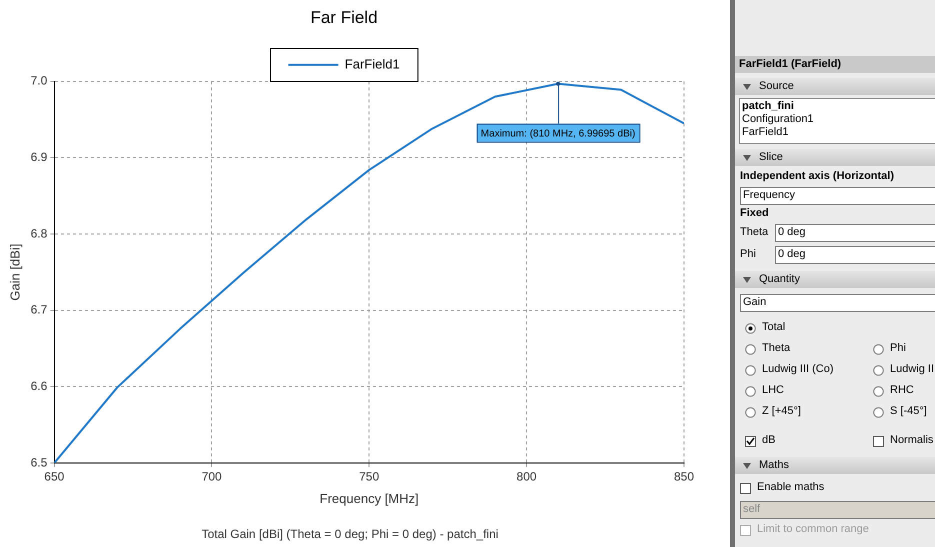 This screenshot has height=547, width=935. What do you see at coordinates (39, 309) in the screenshot?
I see `y-tick-label: 6.7` at bounding box center [39, 309].